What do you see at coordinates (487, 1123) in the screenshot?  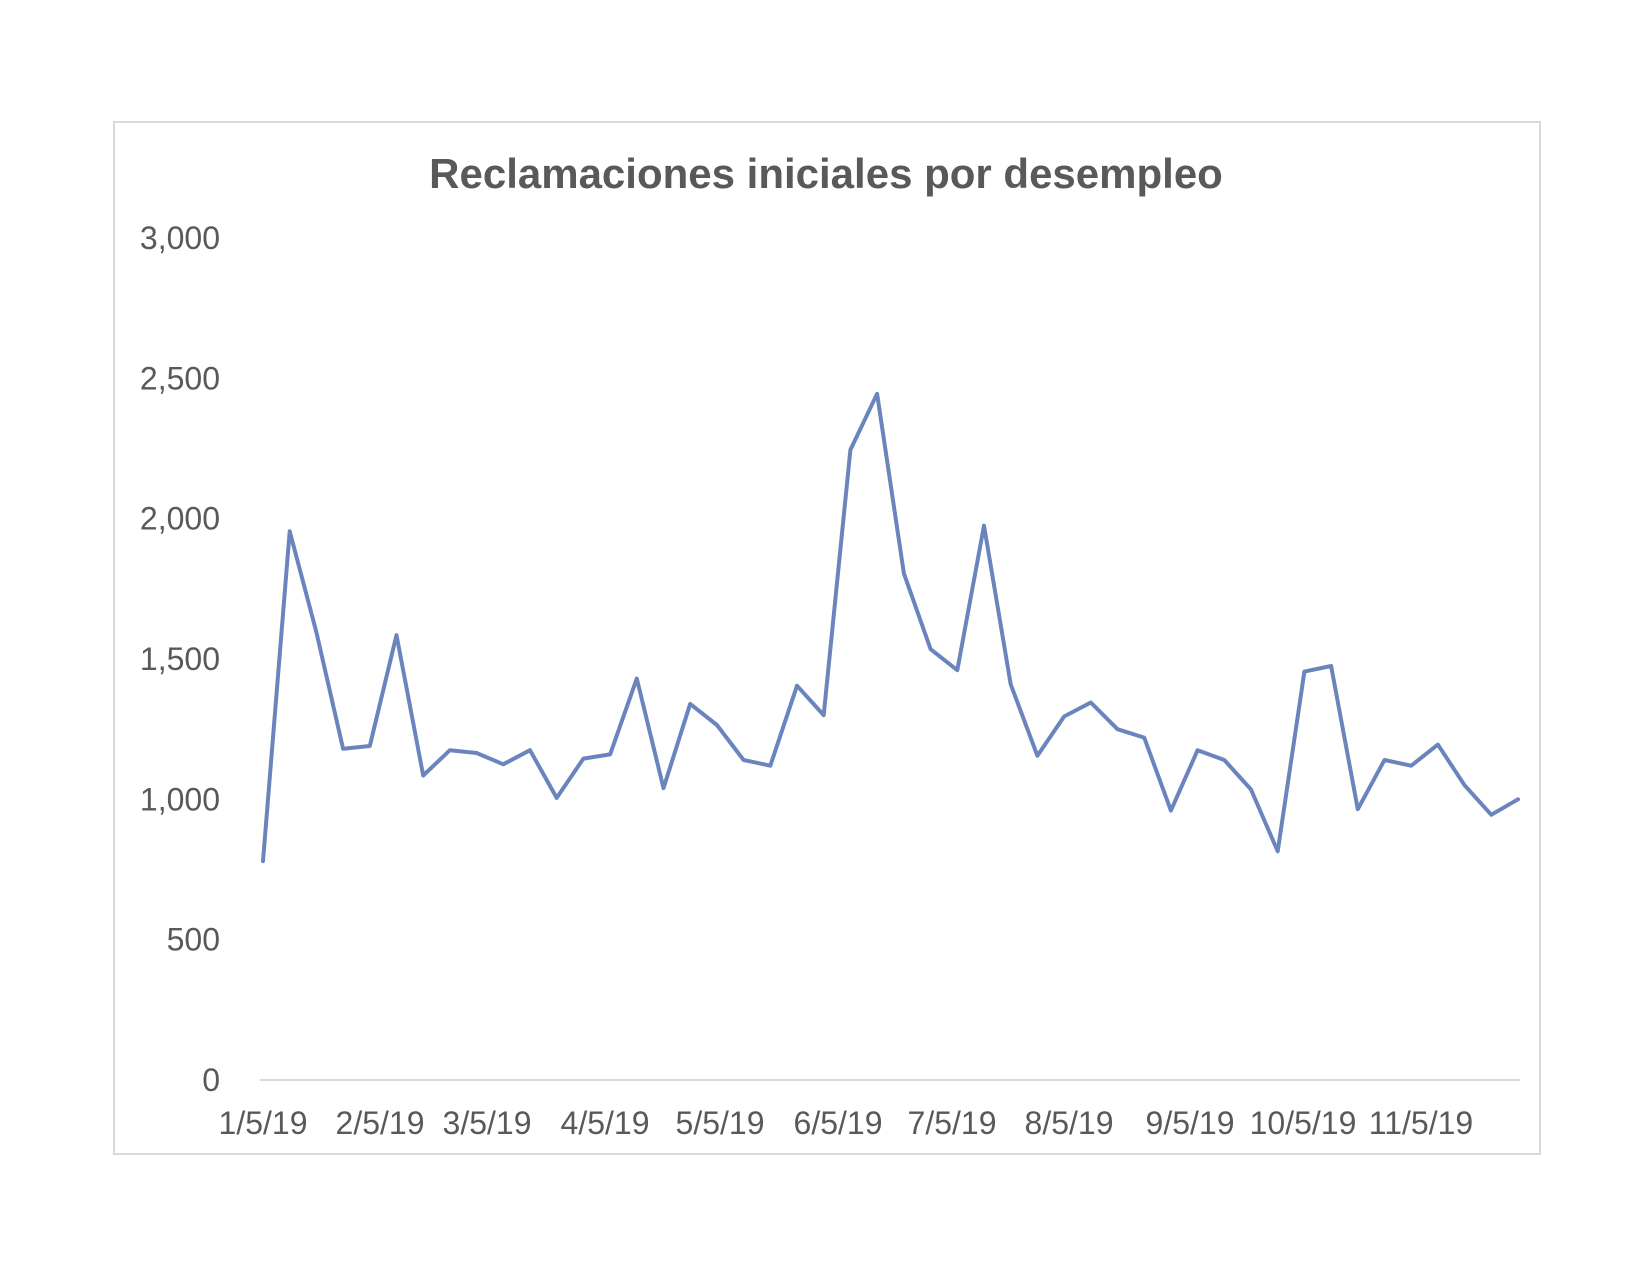 I see `x-tick-label: 3/5/19` at bounding box center [487, 1123].